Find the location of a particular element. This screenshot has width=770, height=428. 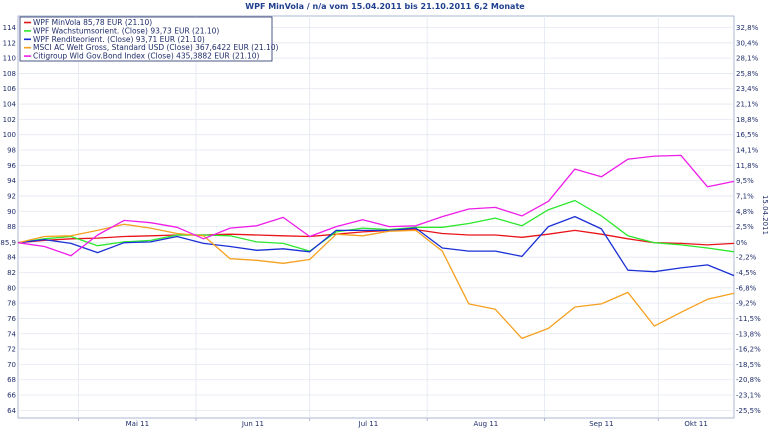

y-right-tick-label: 14,1% is located at coordinates (747, 151).